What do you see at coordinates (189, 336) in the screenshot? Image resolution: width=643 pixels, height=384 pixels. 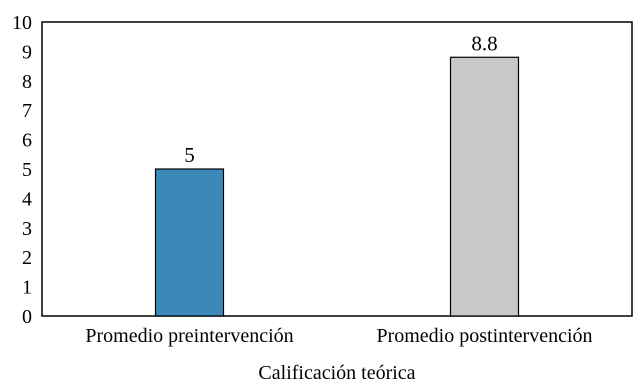 I see `x-category-label: Promedio preintervención` at bounding box center [189, 336].